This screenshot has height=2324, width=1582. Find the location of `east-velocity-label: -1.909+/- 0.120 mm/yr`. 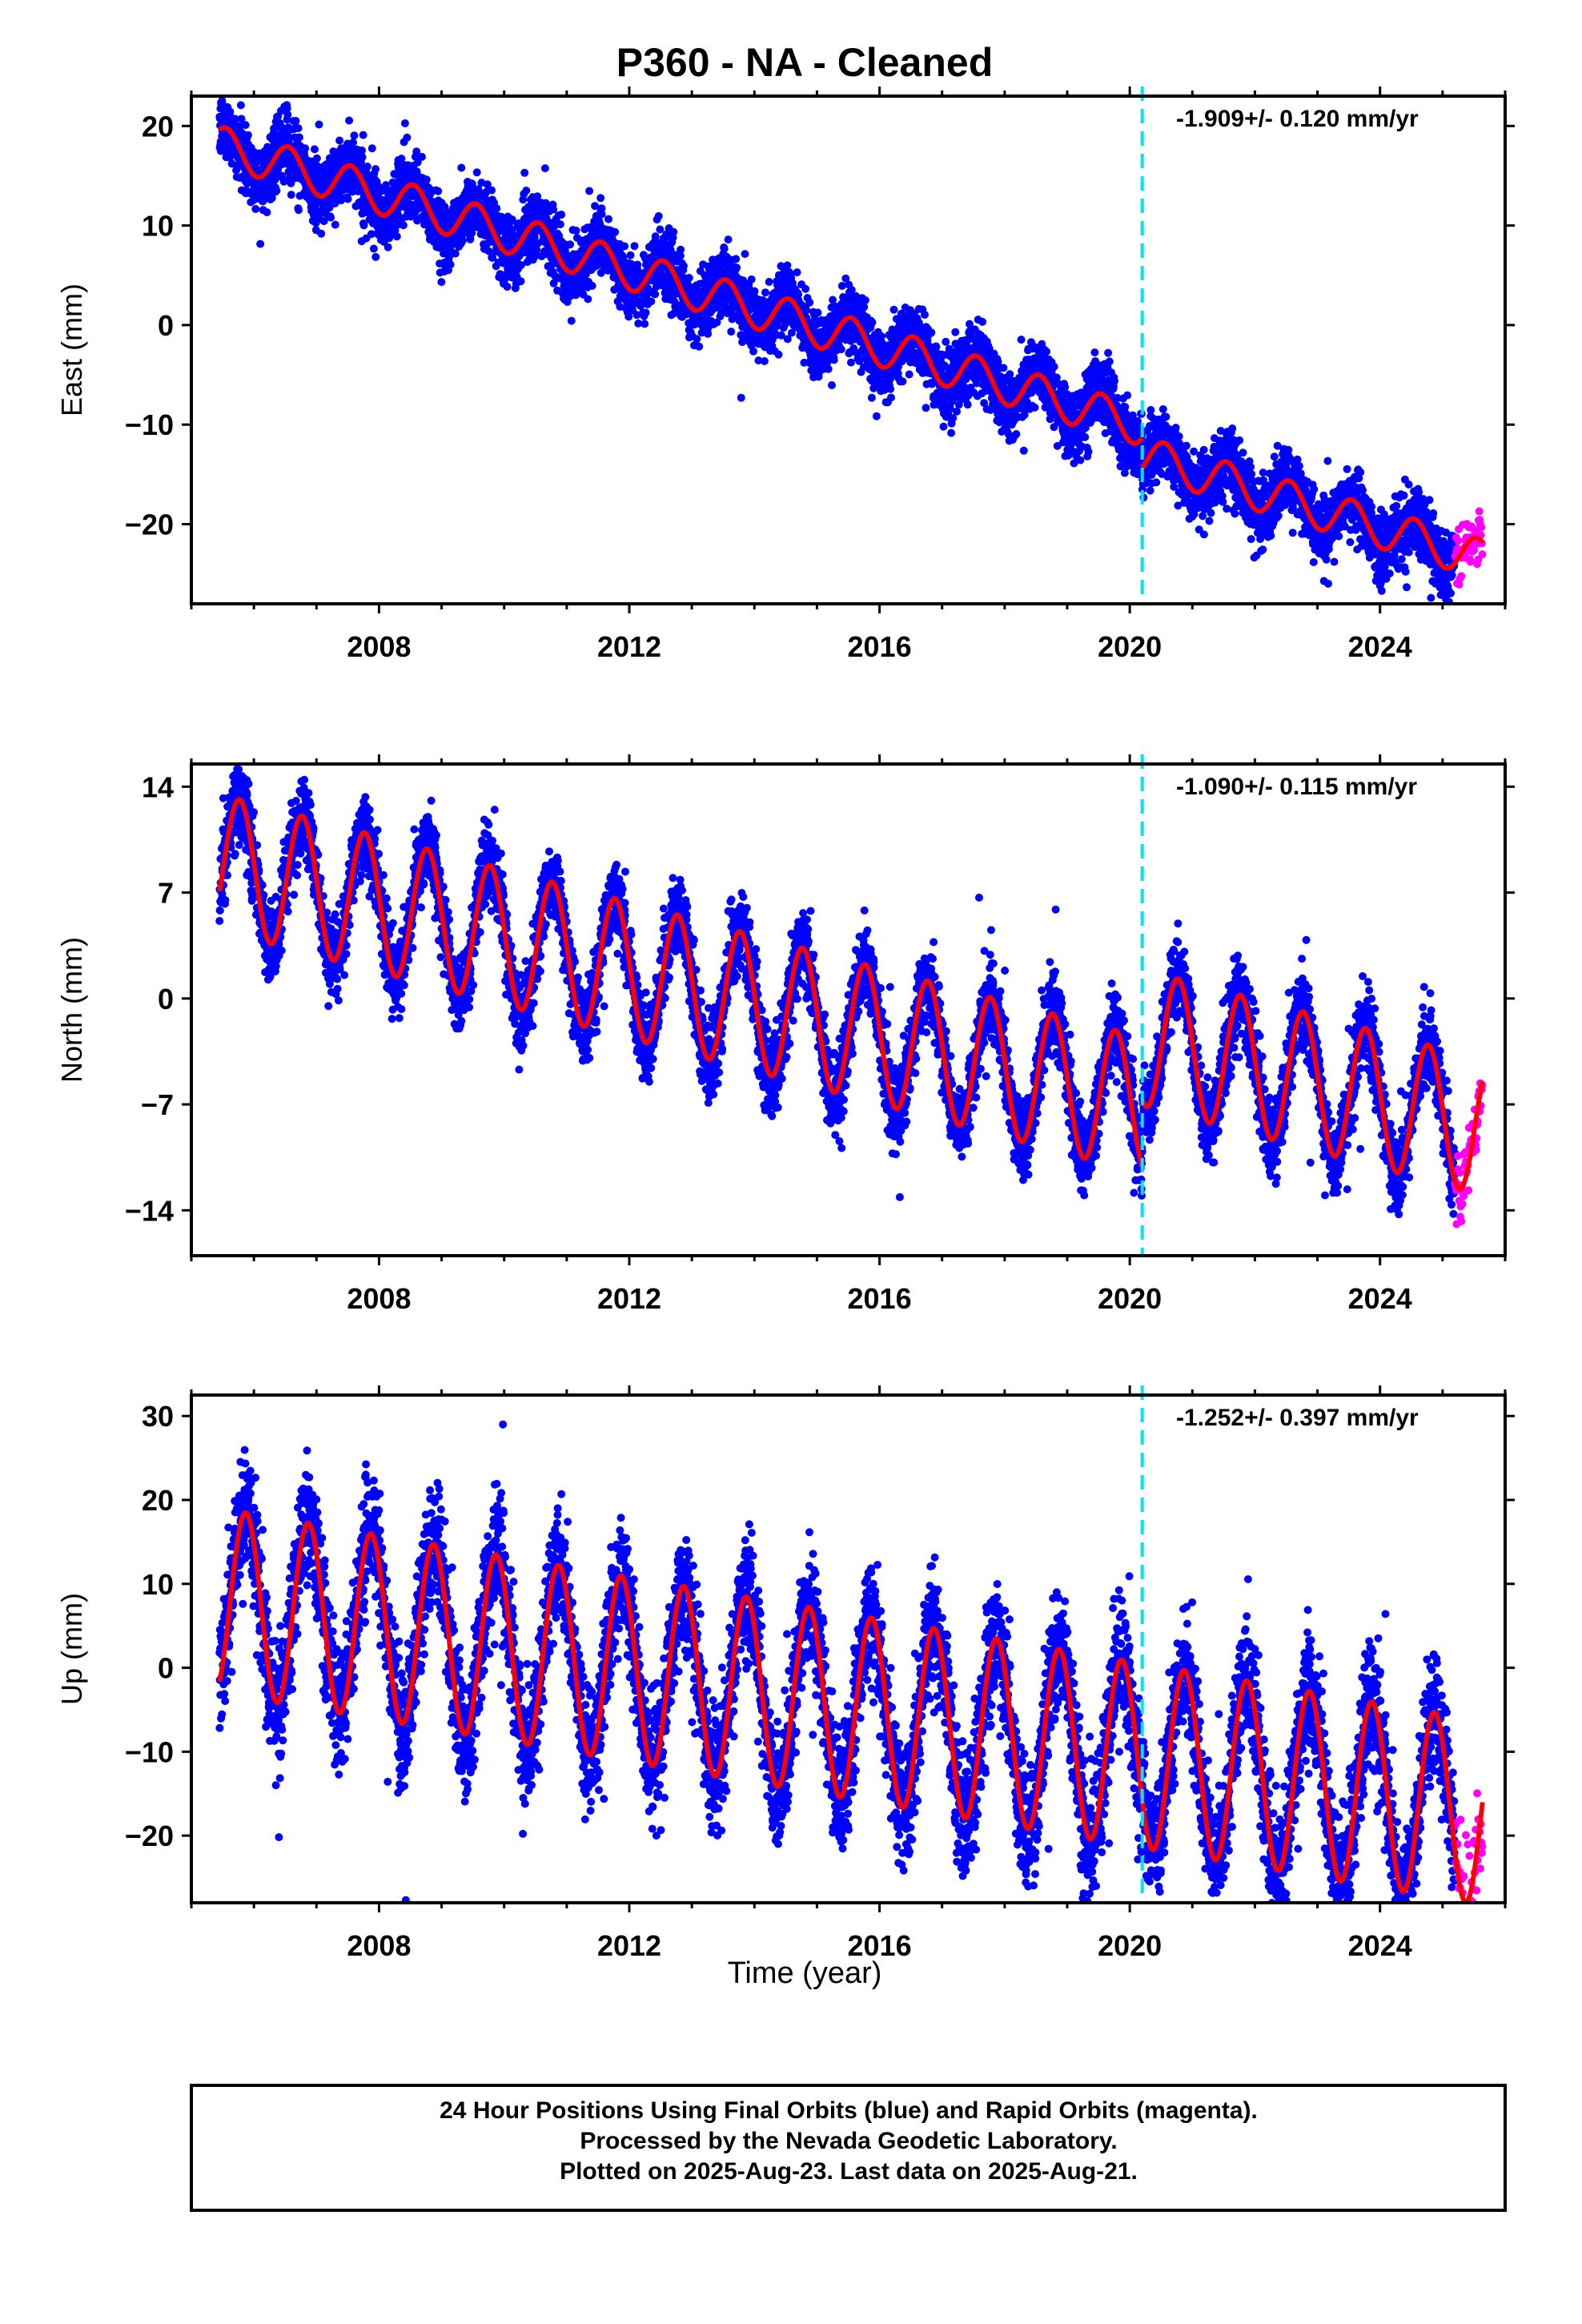

east-velocity-label: -1.909+/- 0.120 mm/yr is located at coordinates (1298, 119).